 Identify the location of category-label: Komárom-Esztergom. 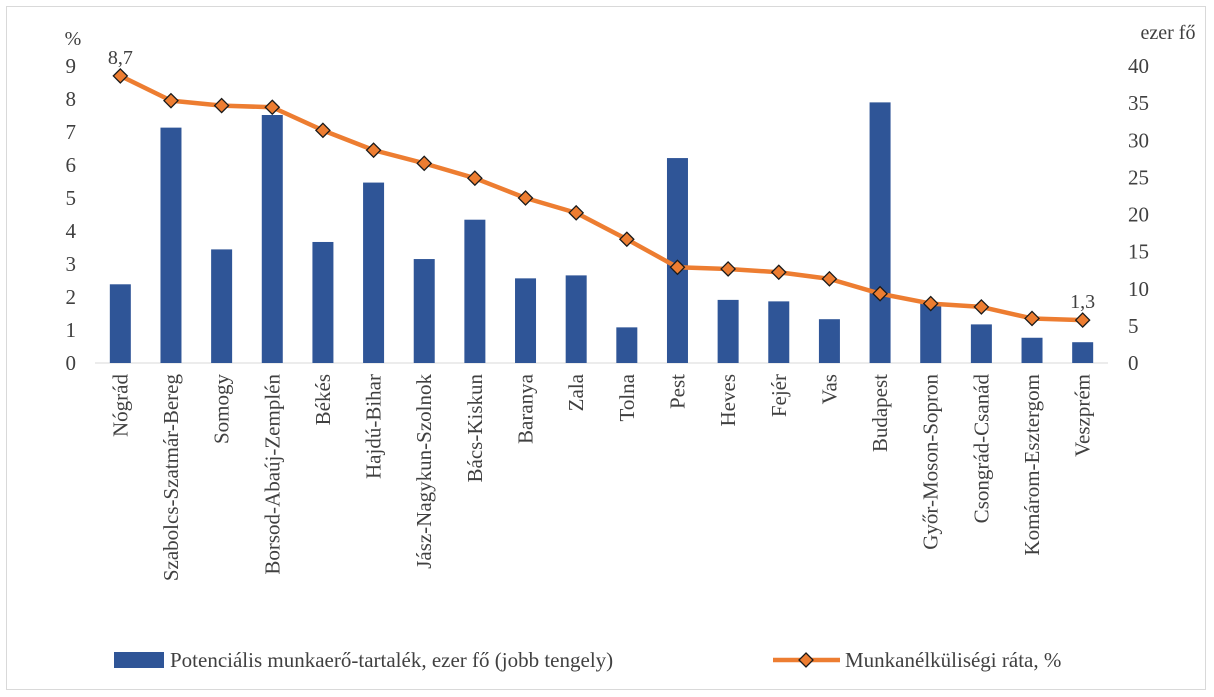
(1032, 465).